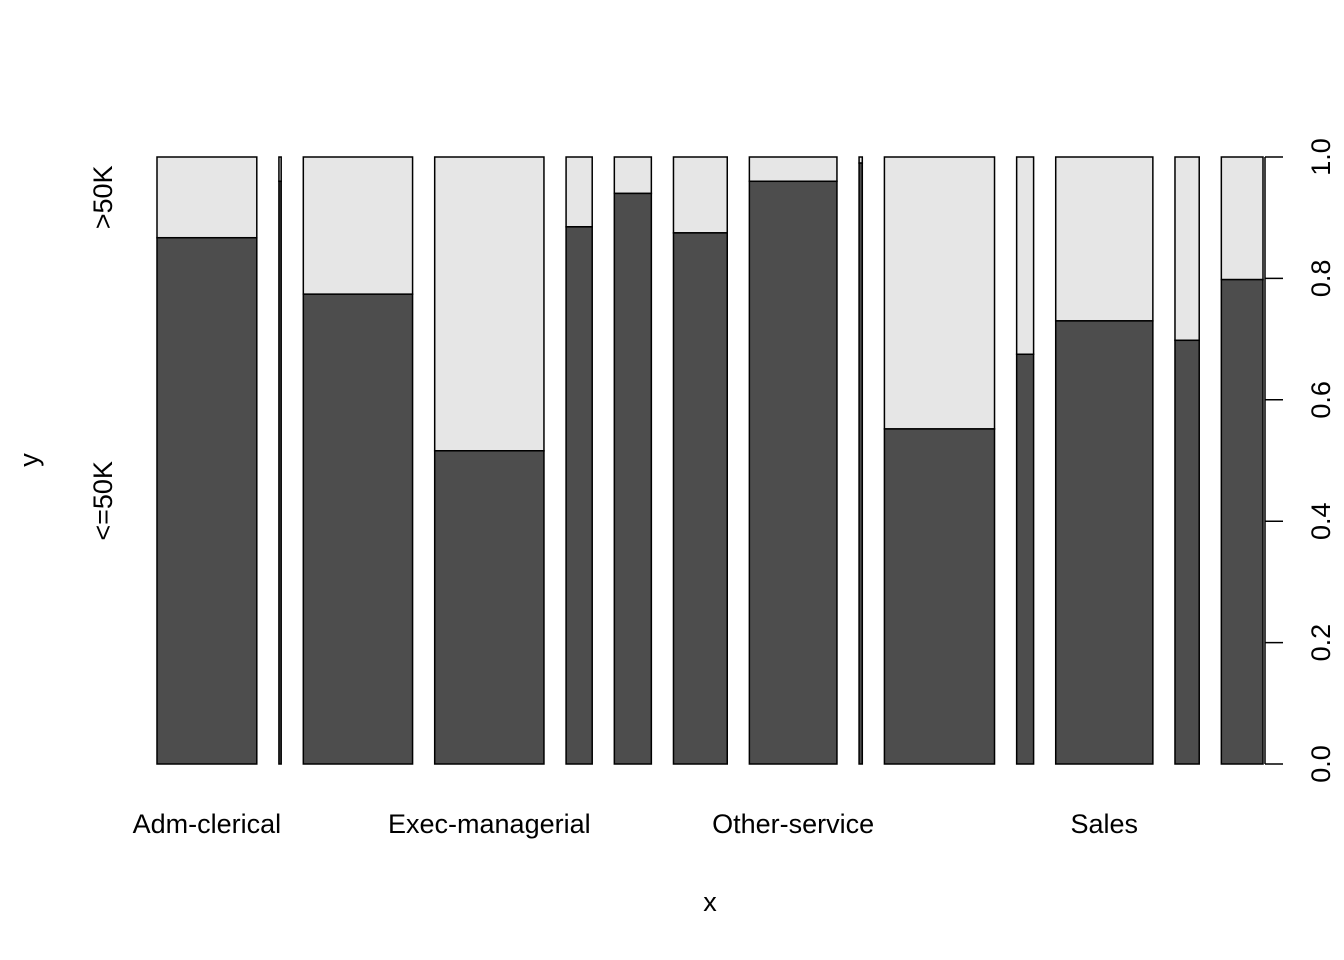 The height and width of the screenshot is (960, 1344). What do you see at coordinates (1321, 279) in the screenshot?
I see `right-axis-tick-label: 0.8` at bounding box center [1321, 279].